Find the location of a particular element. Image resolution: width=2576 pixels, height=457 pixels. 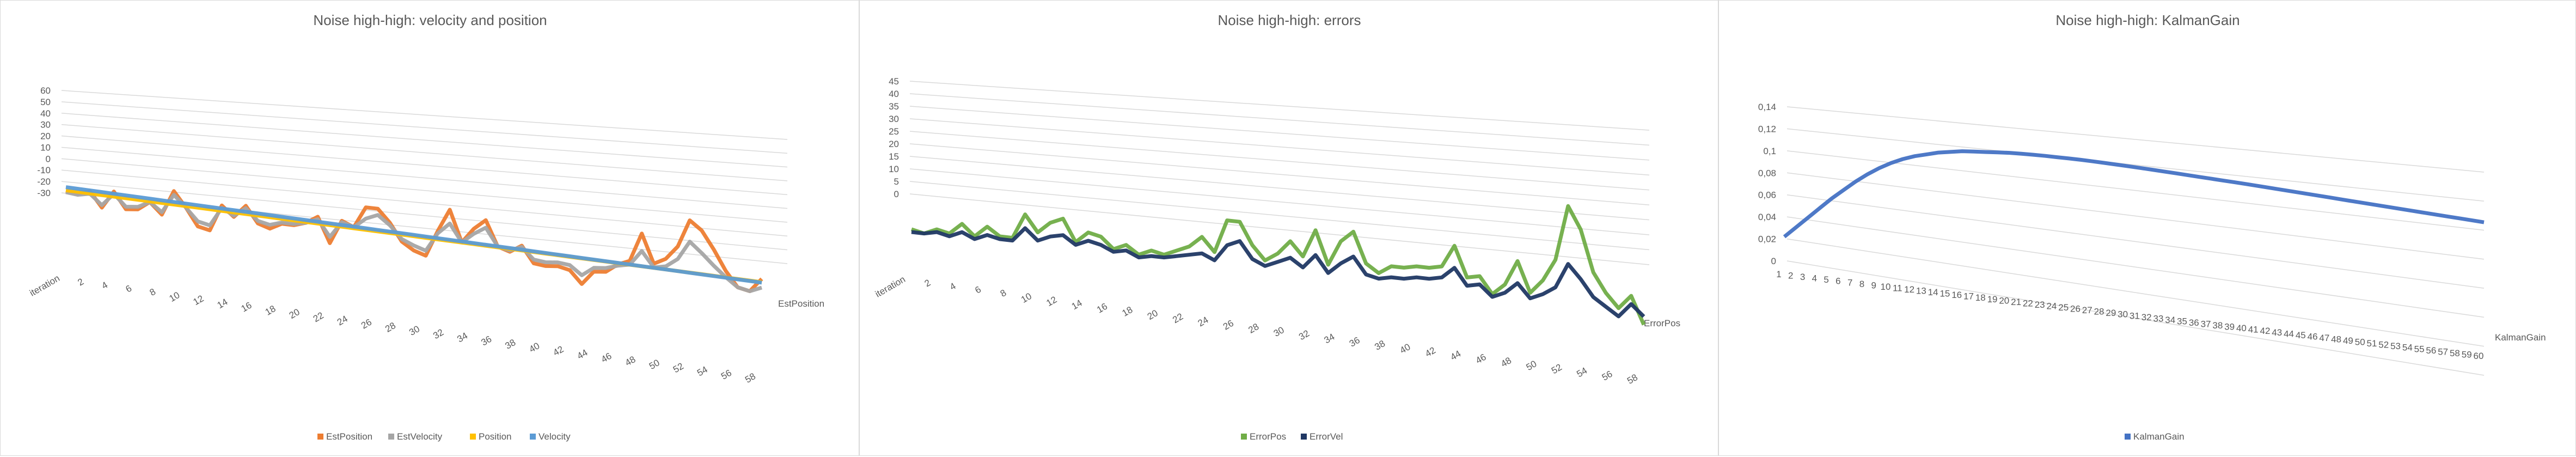

legend-label-position: Position is located at coordinates (495, 436).